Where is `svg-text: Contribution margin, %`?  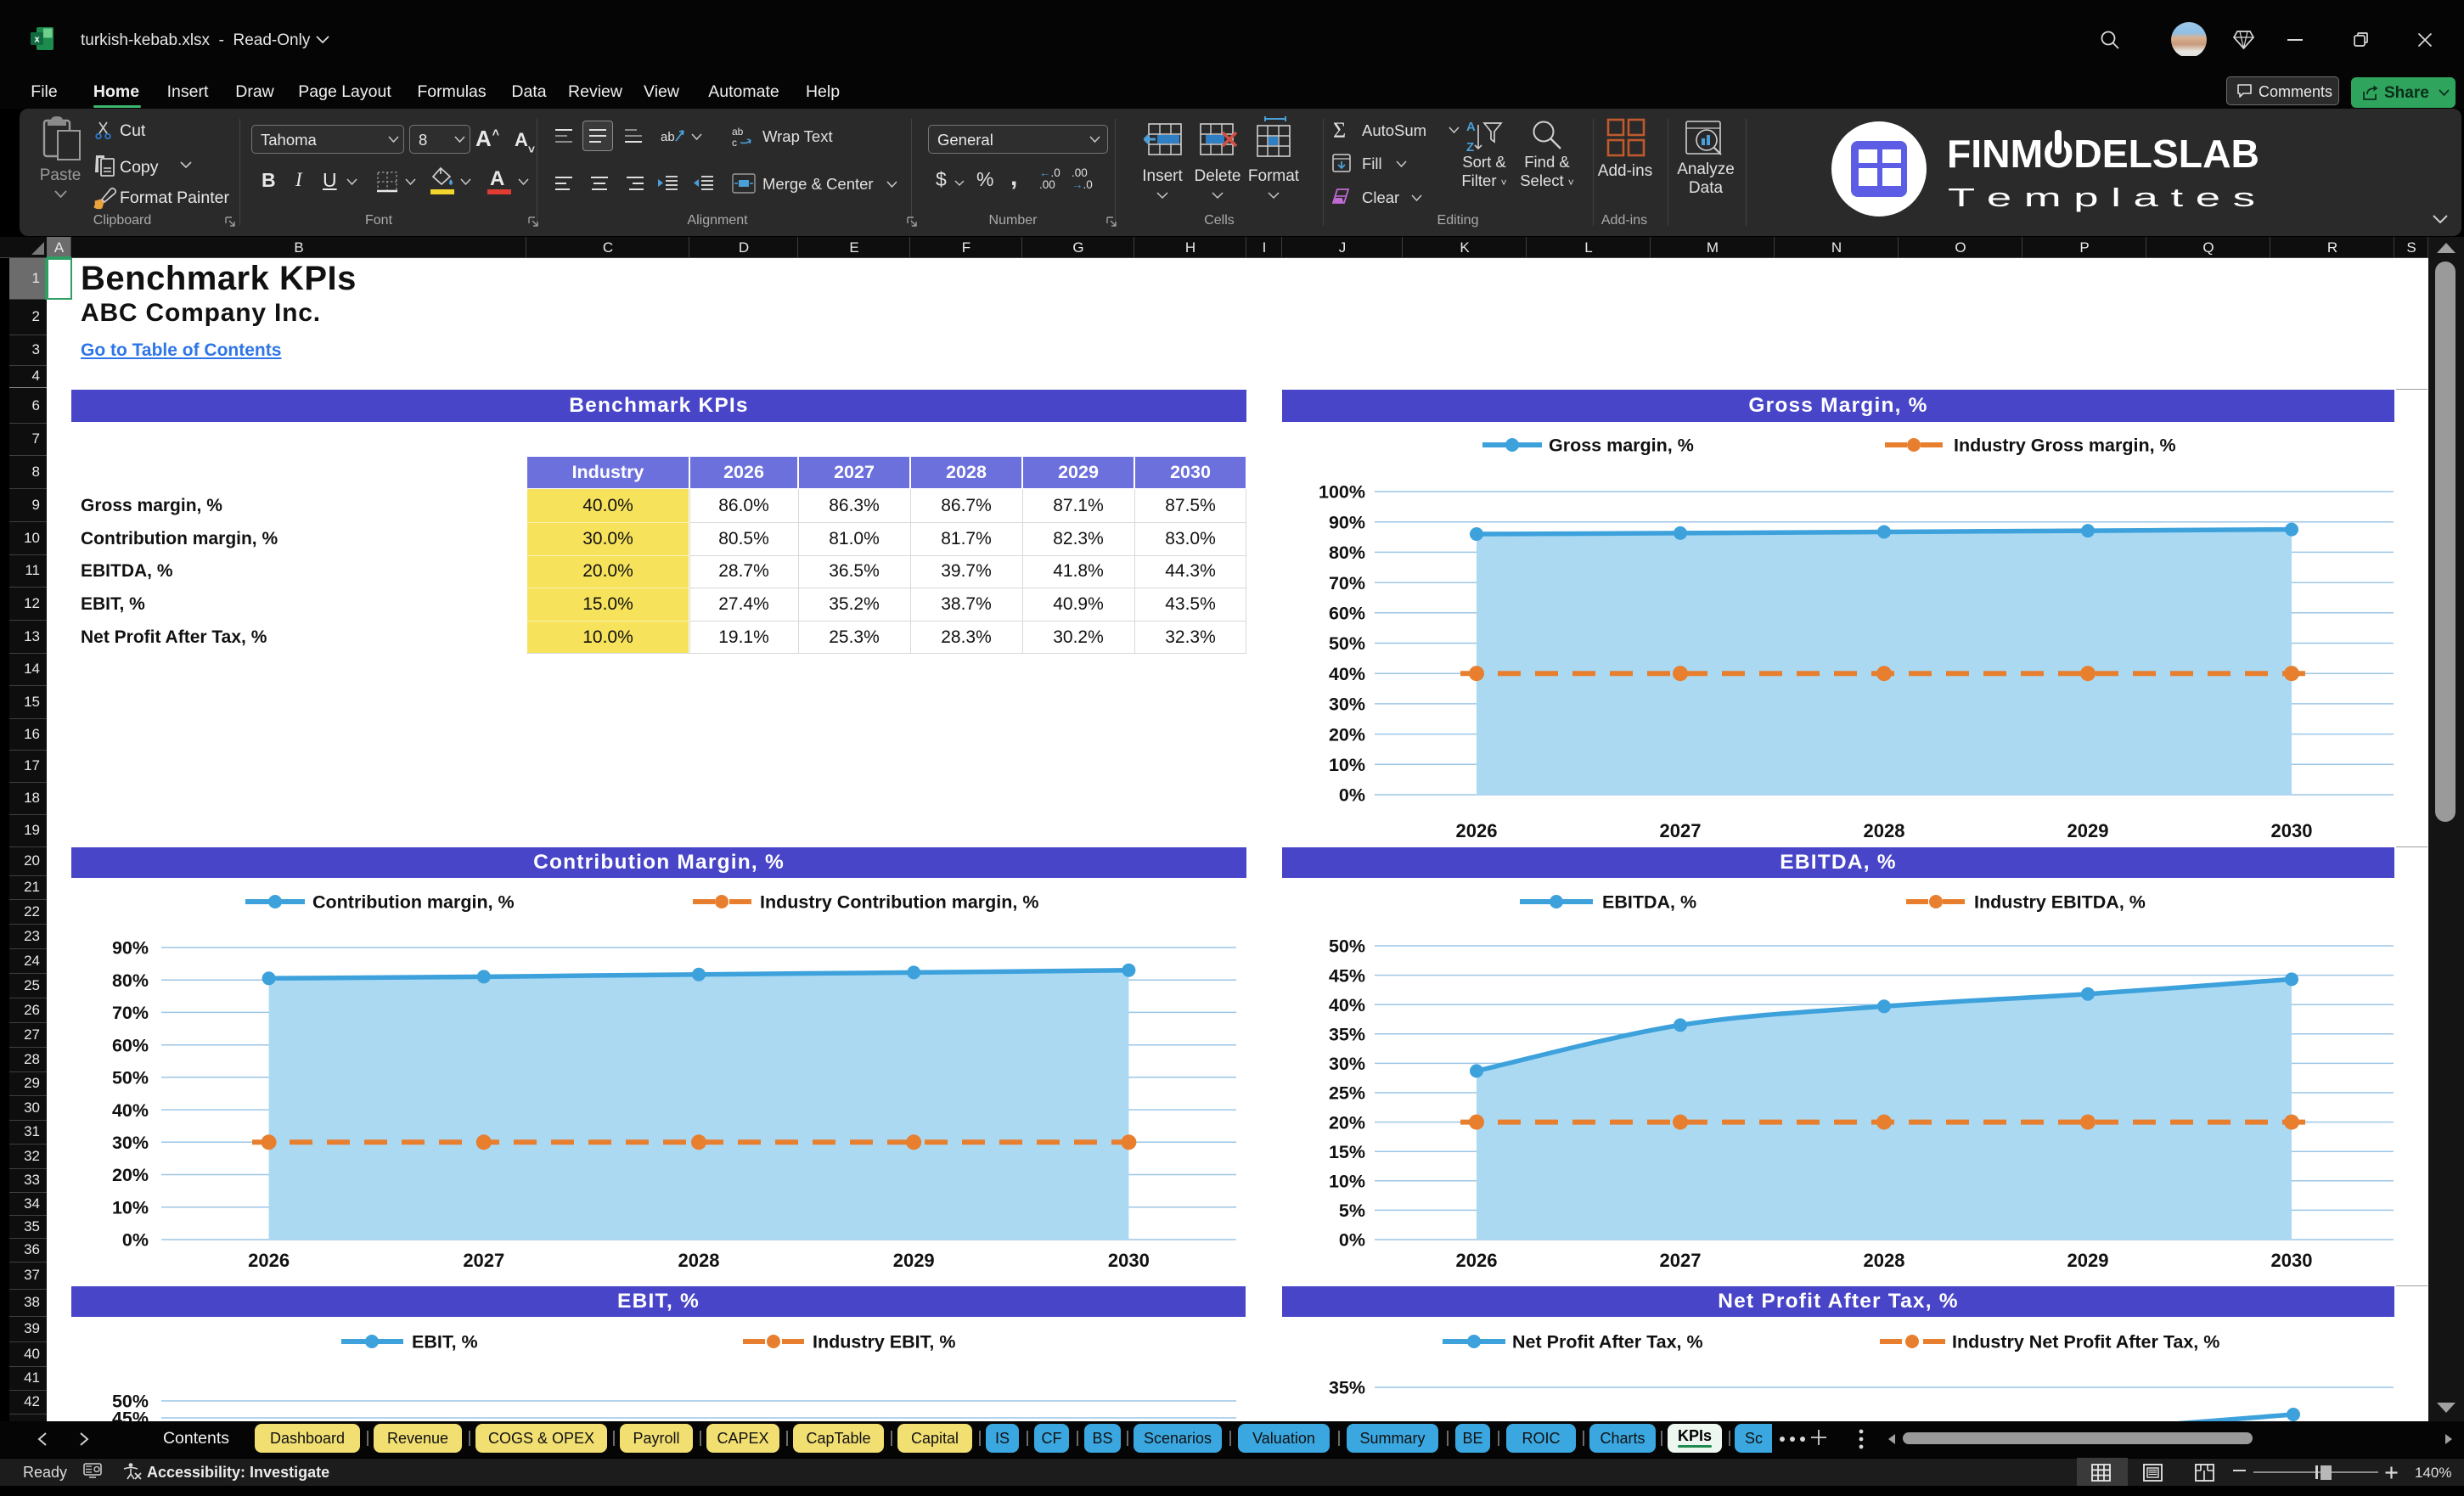
svg-text: Contribution margin, % is located at coordinates (413, 902).